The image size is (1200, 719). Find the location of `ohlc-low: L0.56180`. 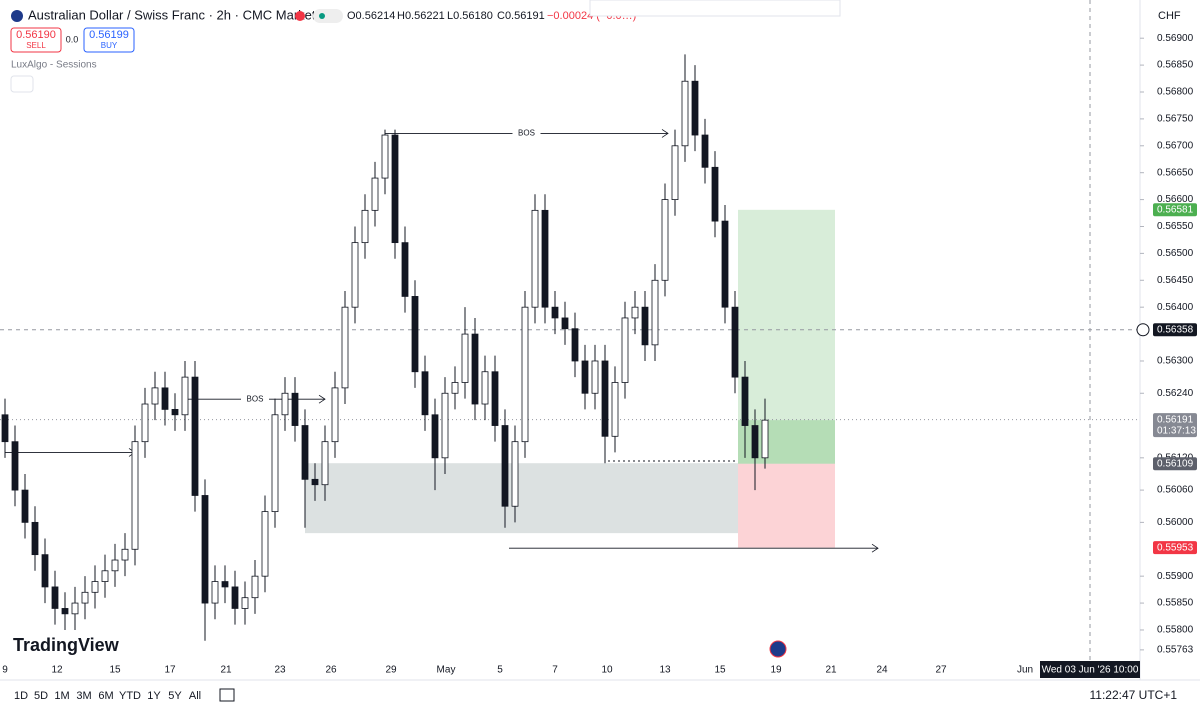

ohlc-low: L0.56180 is located at coordinates (470, 16).